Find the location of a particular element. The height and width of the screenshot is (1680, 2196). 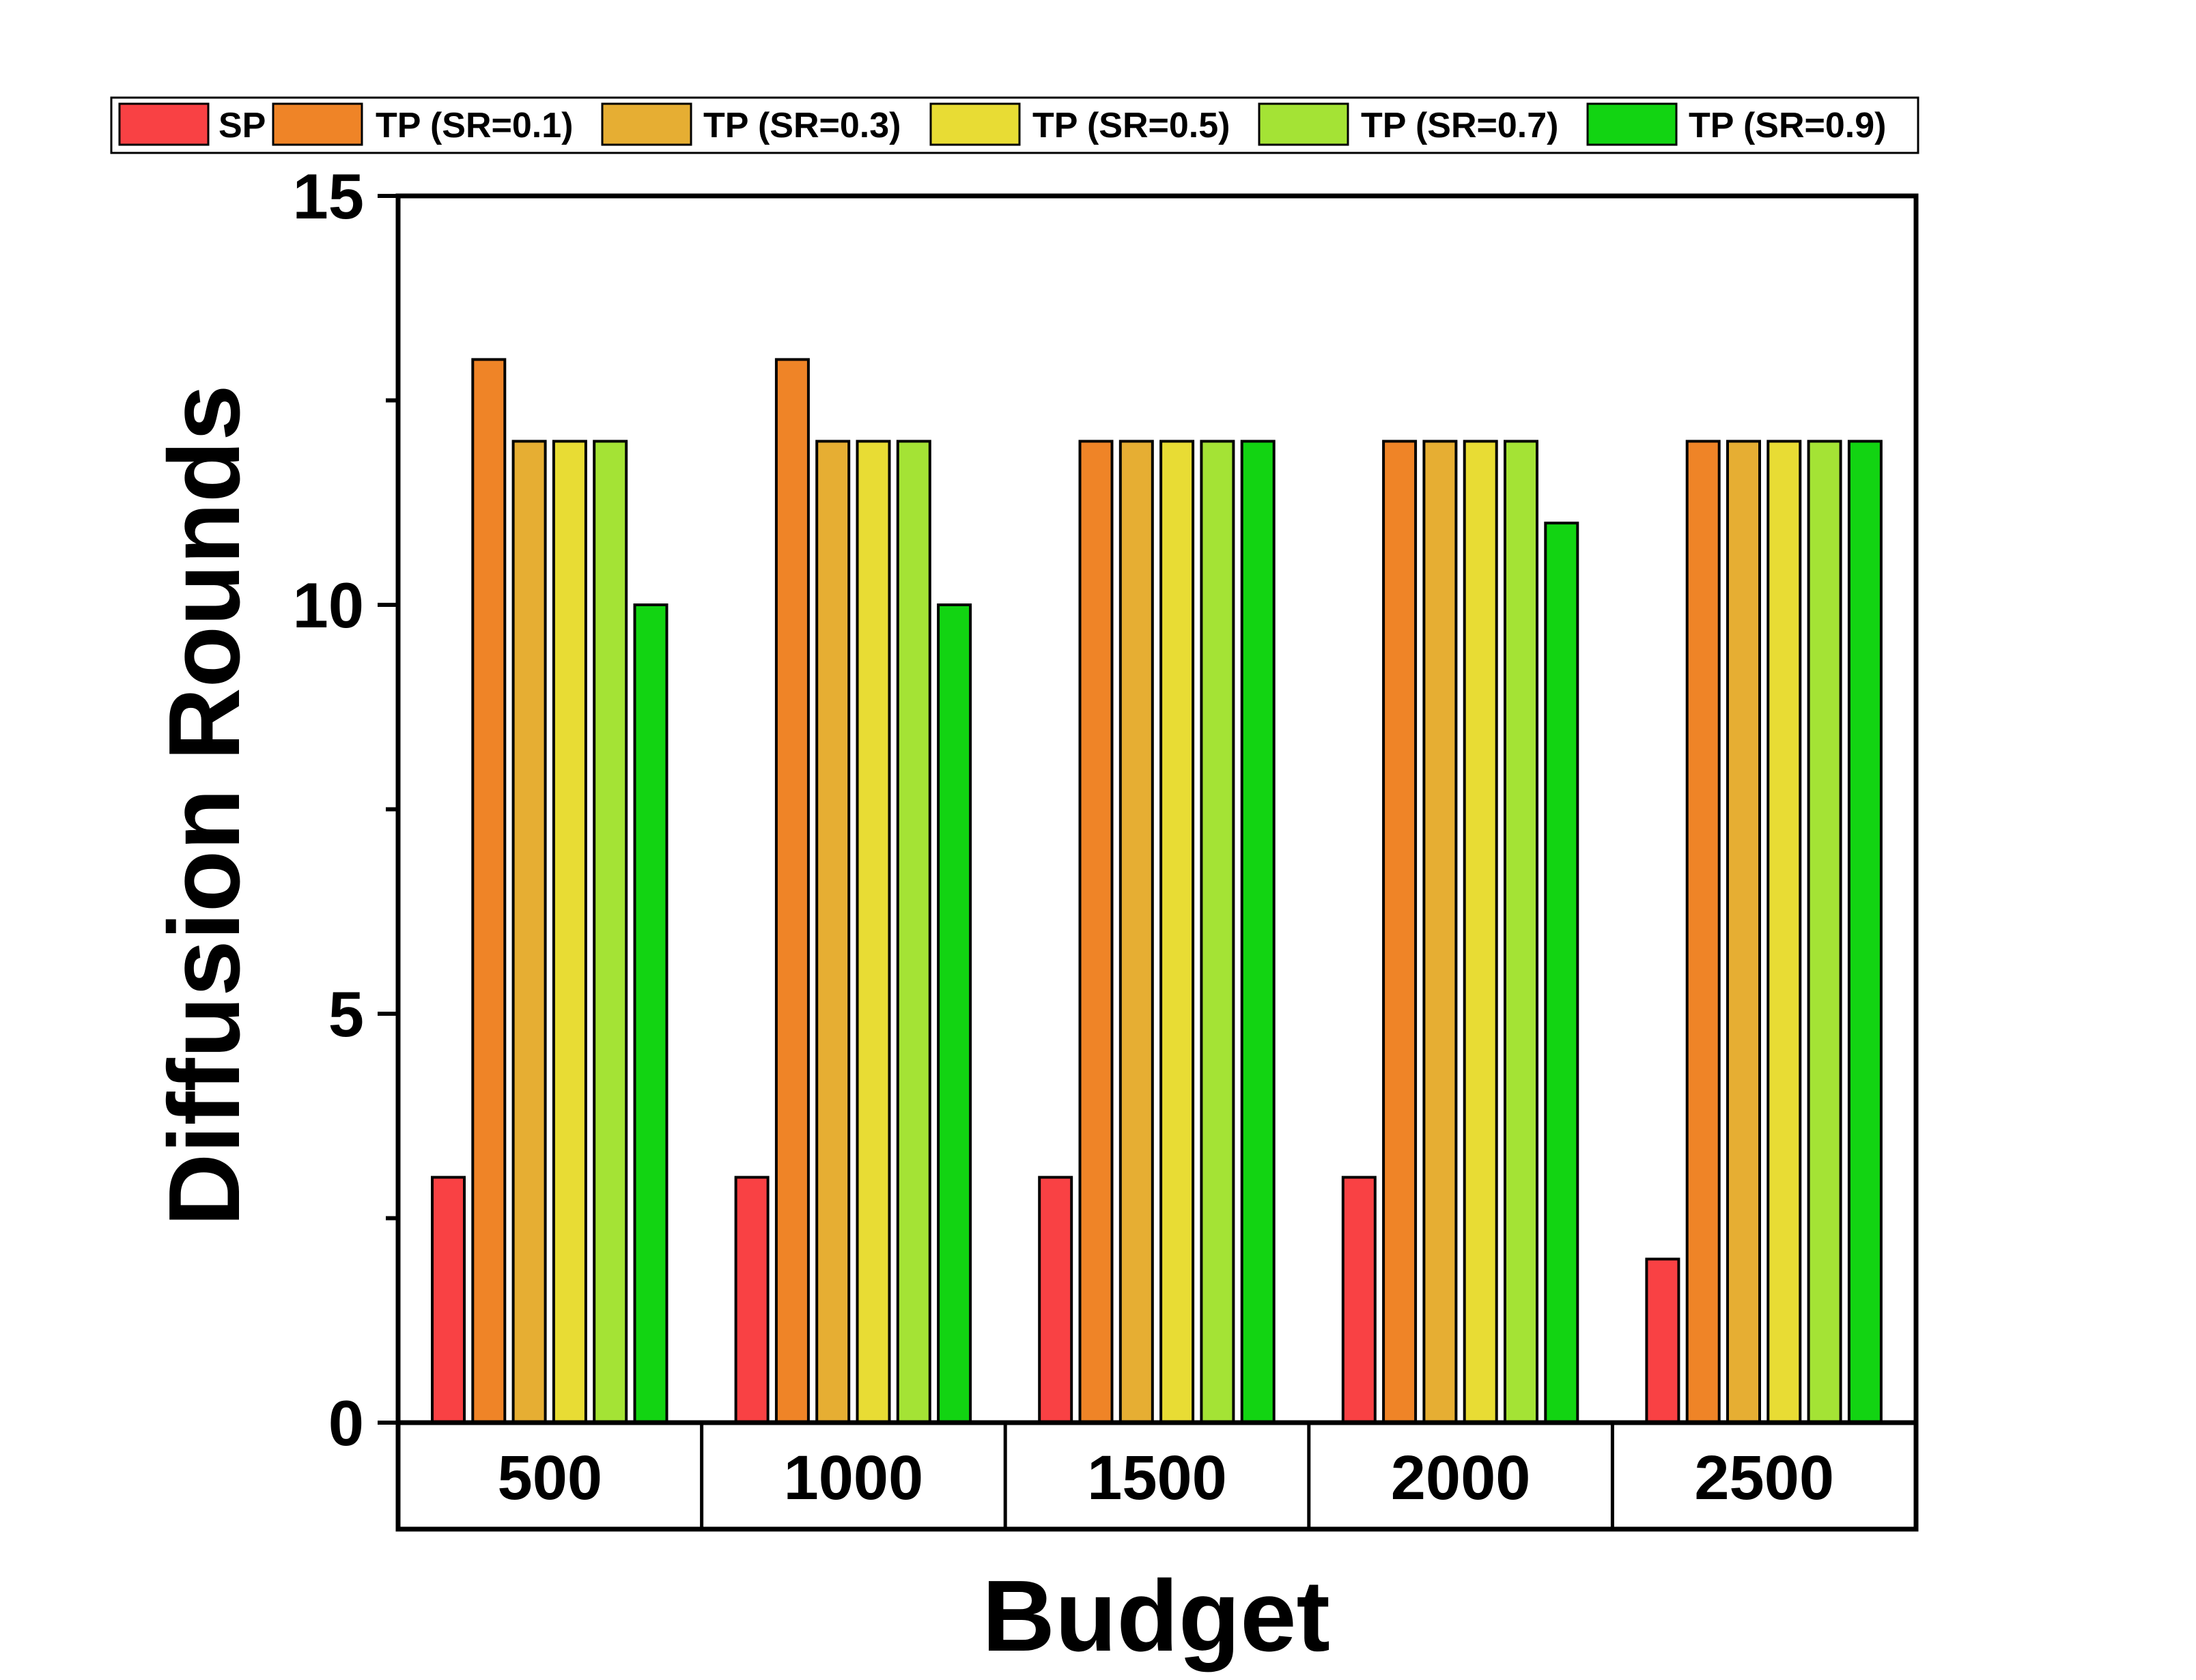

legend-label: TP (SR=0.5) is located at coordinates (1131, 125).